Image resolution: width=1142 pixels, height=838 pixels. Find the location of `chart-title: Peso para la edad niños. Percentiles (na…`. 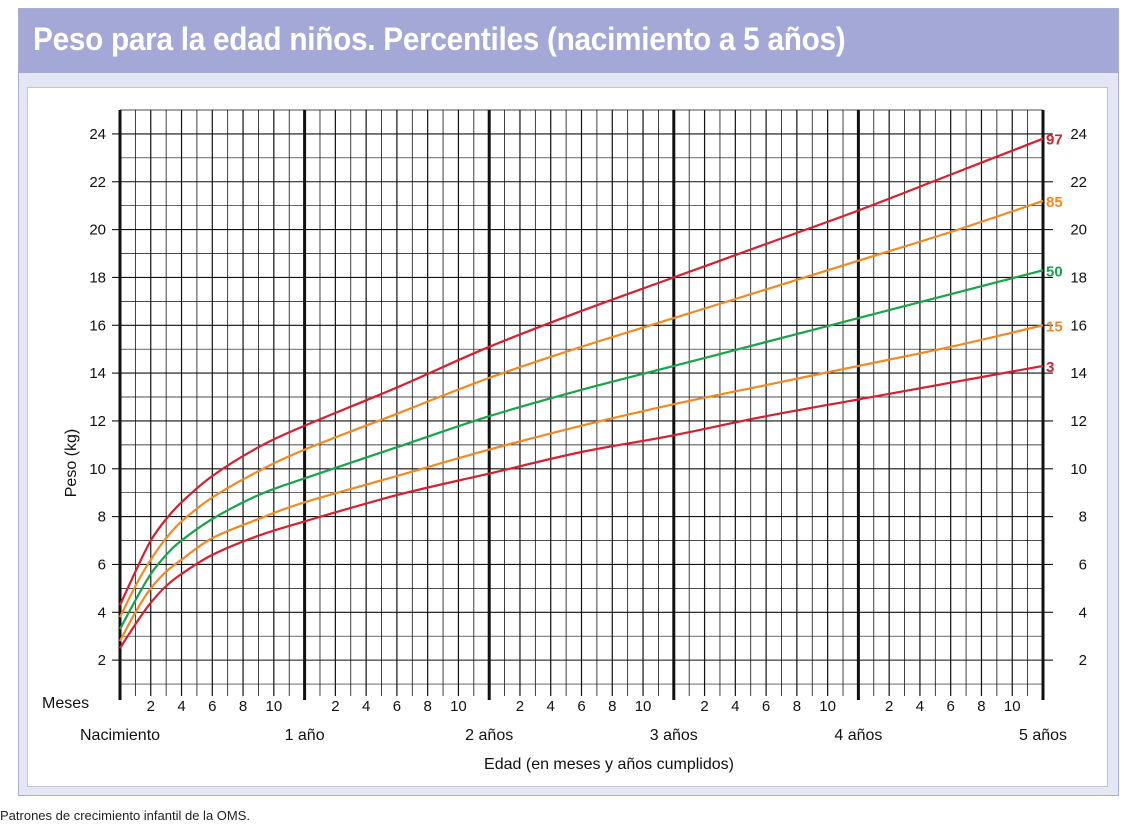

chart-title: Peso para la edad niños. Percentiles (na… is located at coordinates (439, 39).